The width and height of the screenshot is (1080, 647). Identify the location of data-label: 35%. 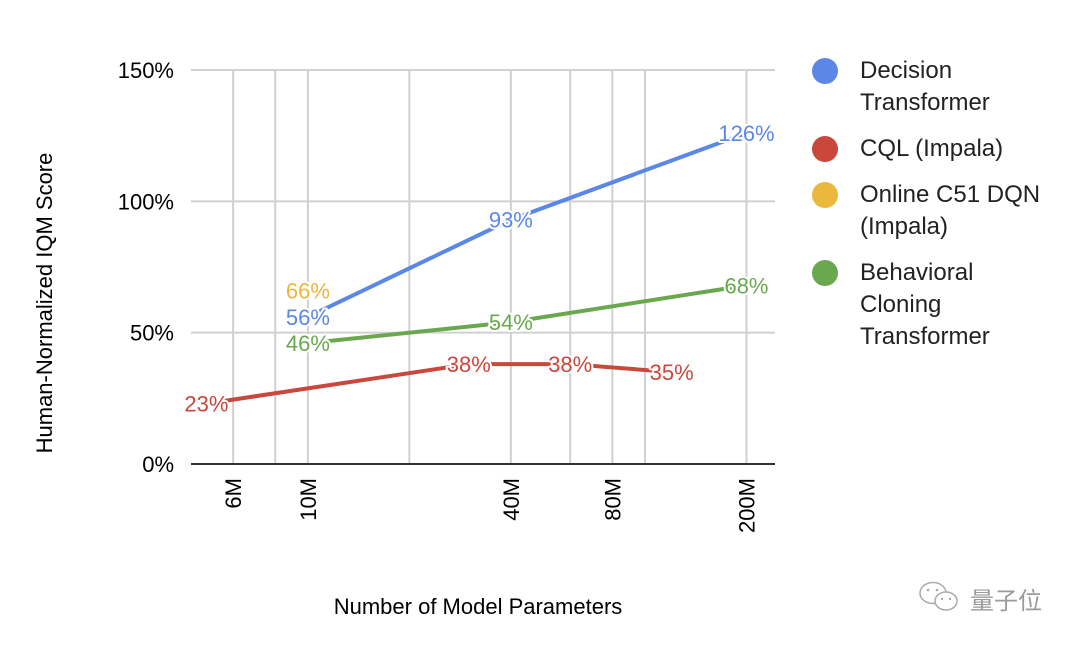
(672, 372).